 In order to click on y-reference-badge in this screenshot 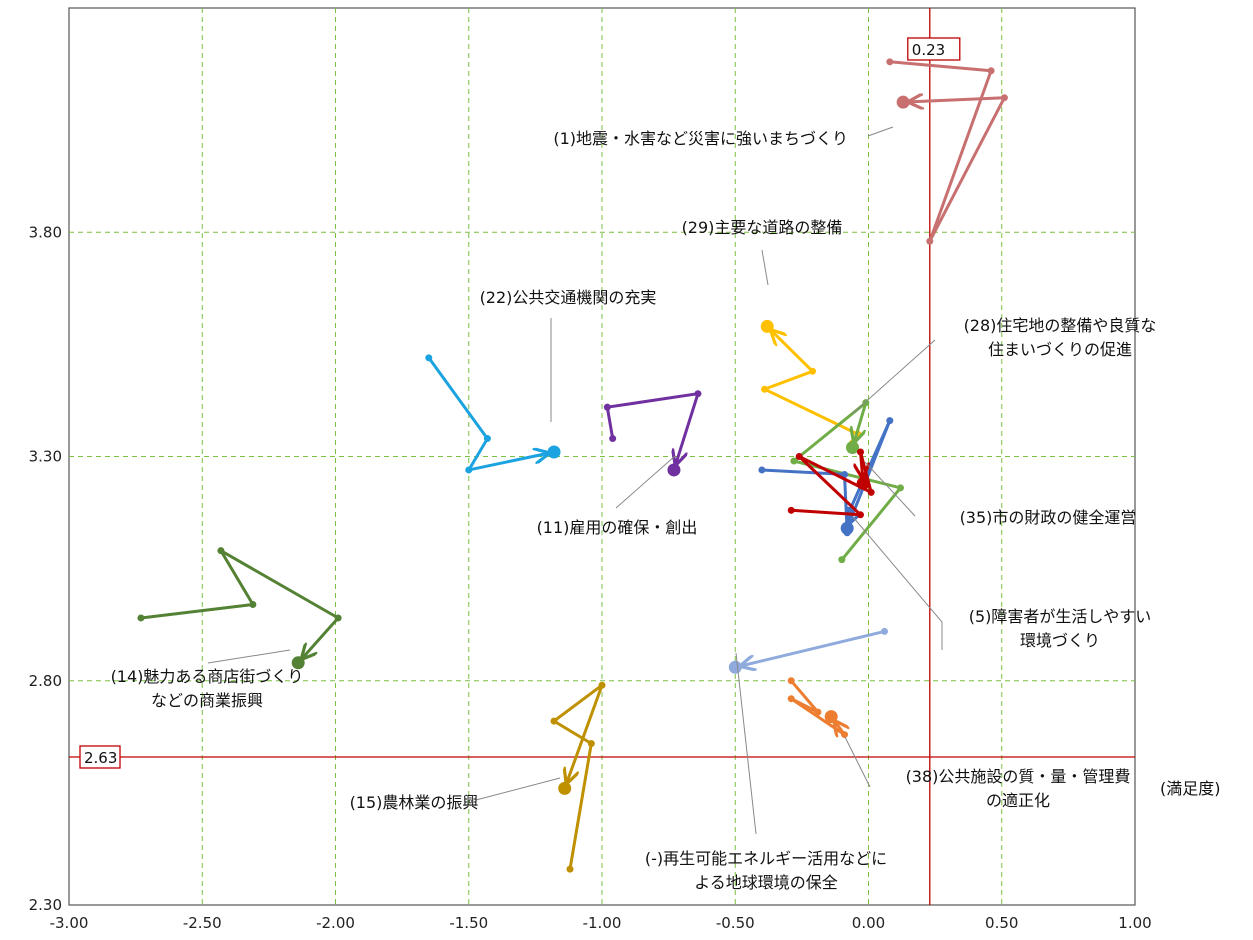, I will do `click(100, 757)`.